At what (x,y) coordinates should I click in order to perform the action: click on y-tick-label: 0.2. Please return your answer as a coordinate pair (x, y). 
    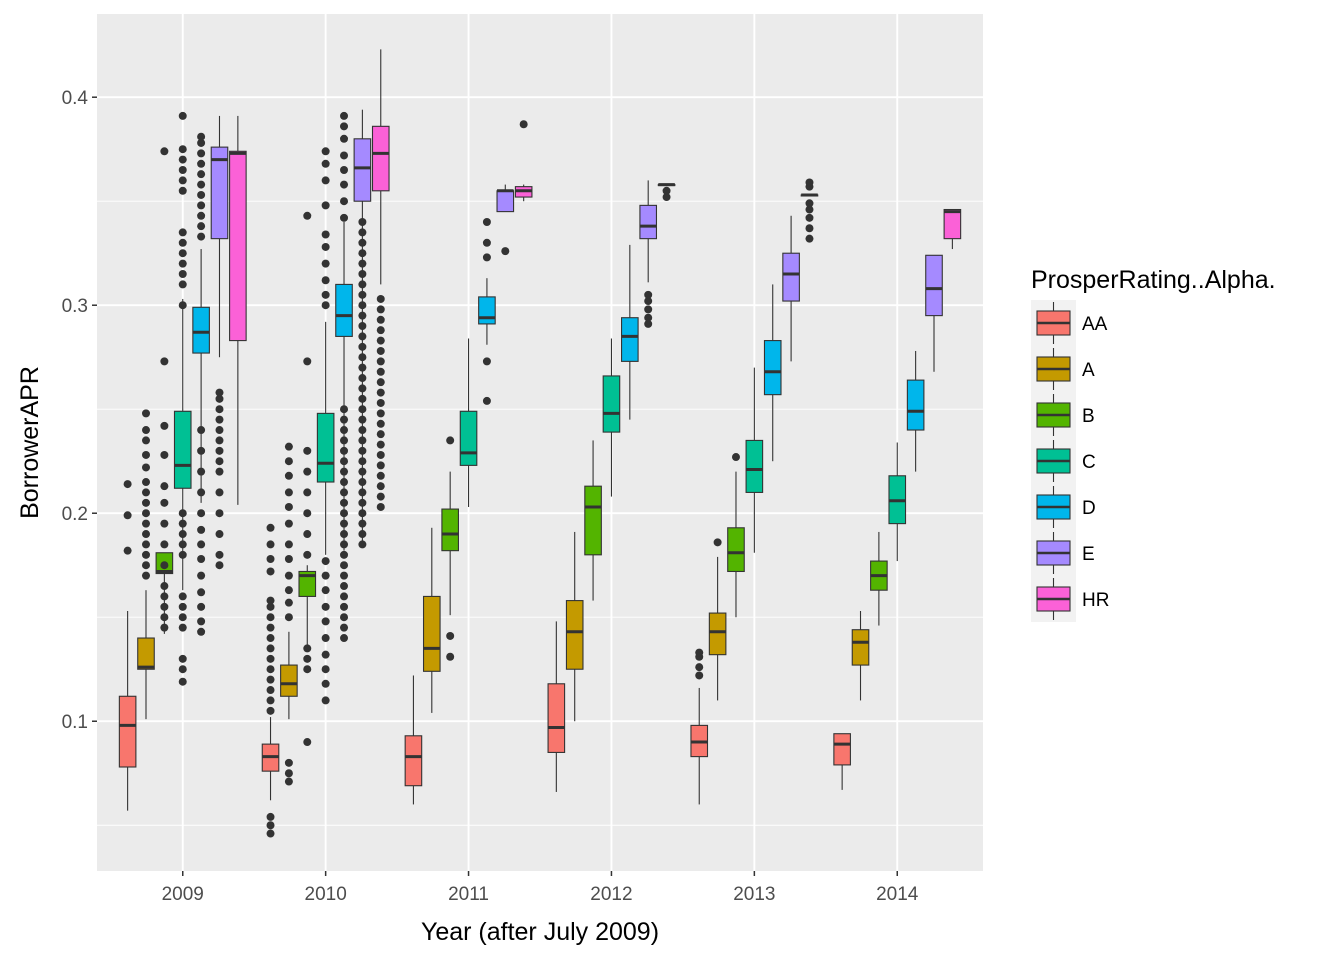
    Looking at the image, I should click on (75, 514).